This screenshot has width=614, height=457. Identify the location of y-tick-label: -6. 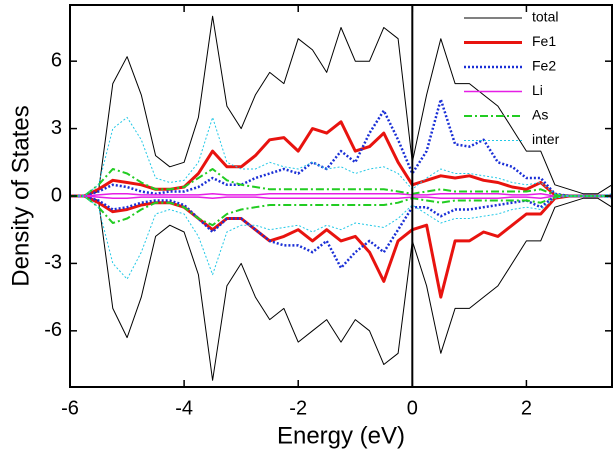
(53, 330).